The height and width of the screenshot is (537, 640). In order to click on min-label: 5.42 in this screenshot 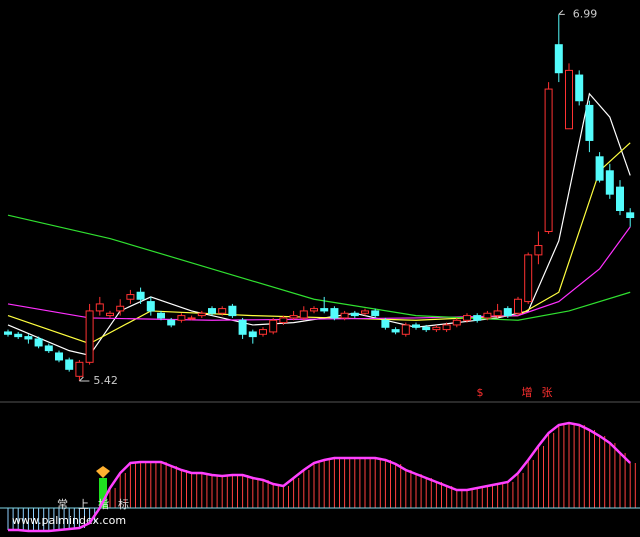, I will do `click(105, 380)`.